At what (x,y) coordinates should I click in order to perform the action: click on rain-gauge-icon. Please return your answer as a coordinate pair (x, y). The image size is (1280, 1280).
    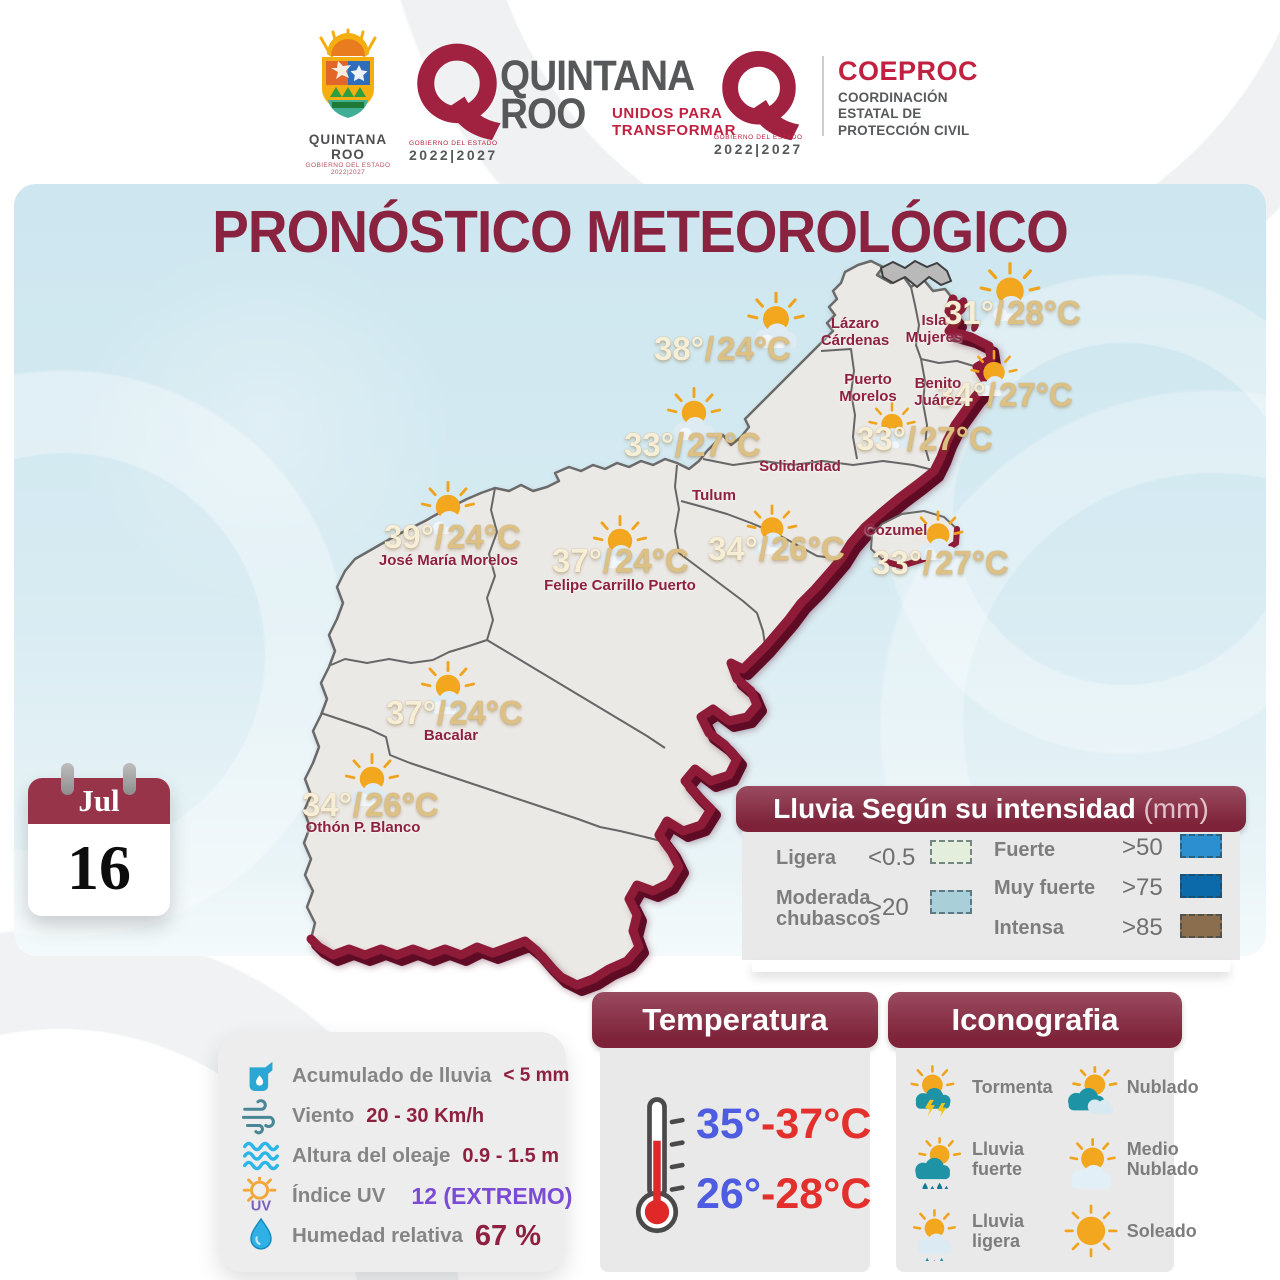
    Looking at the image, I should click on (261, 1076).